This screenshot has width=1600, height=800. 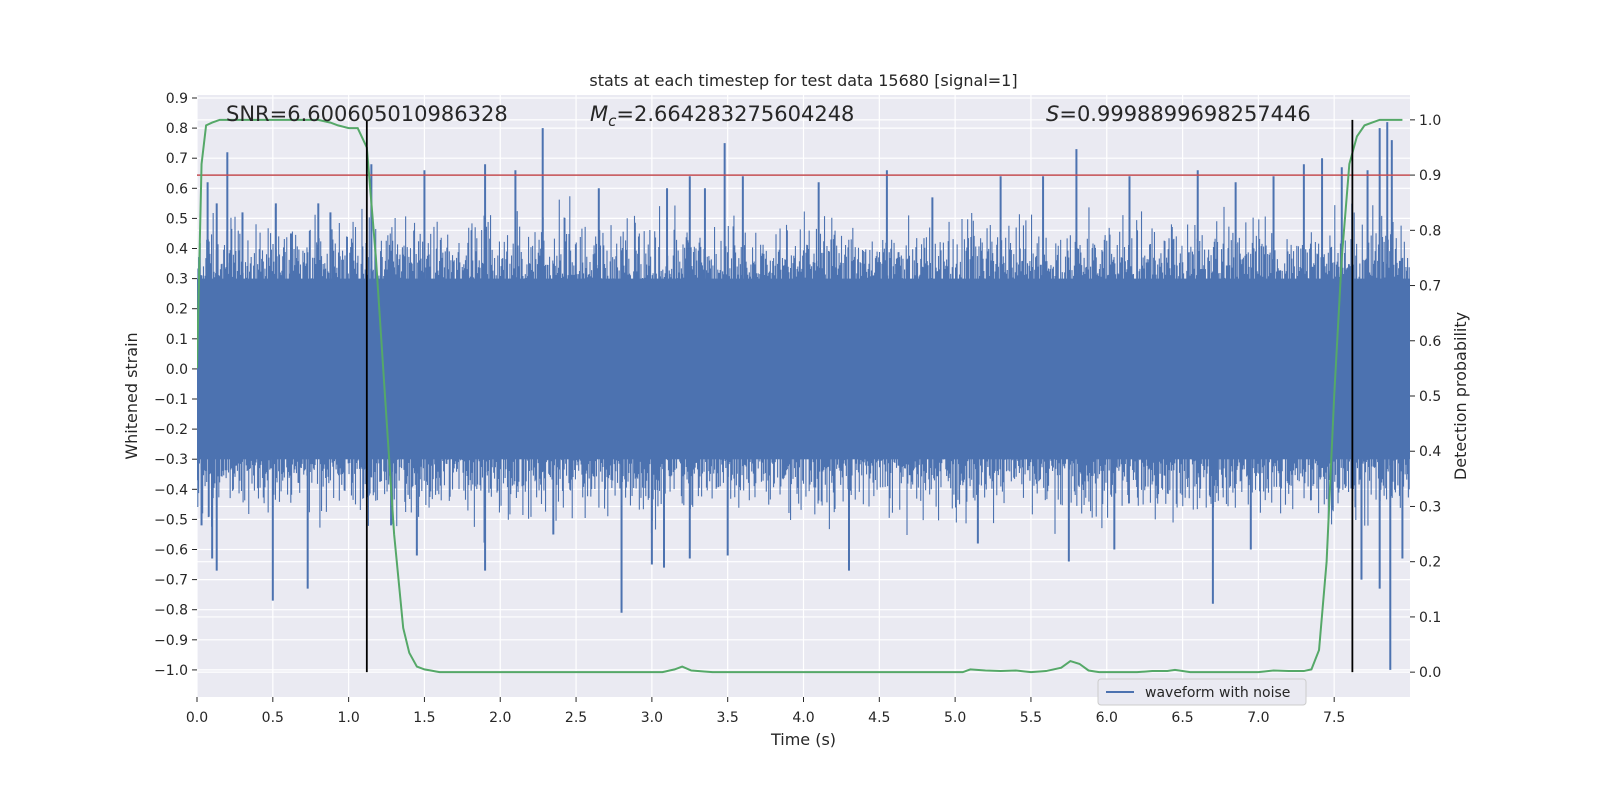 I want to click on x-tick-label: 7.0, so click(x=1258, y=718).